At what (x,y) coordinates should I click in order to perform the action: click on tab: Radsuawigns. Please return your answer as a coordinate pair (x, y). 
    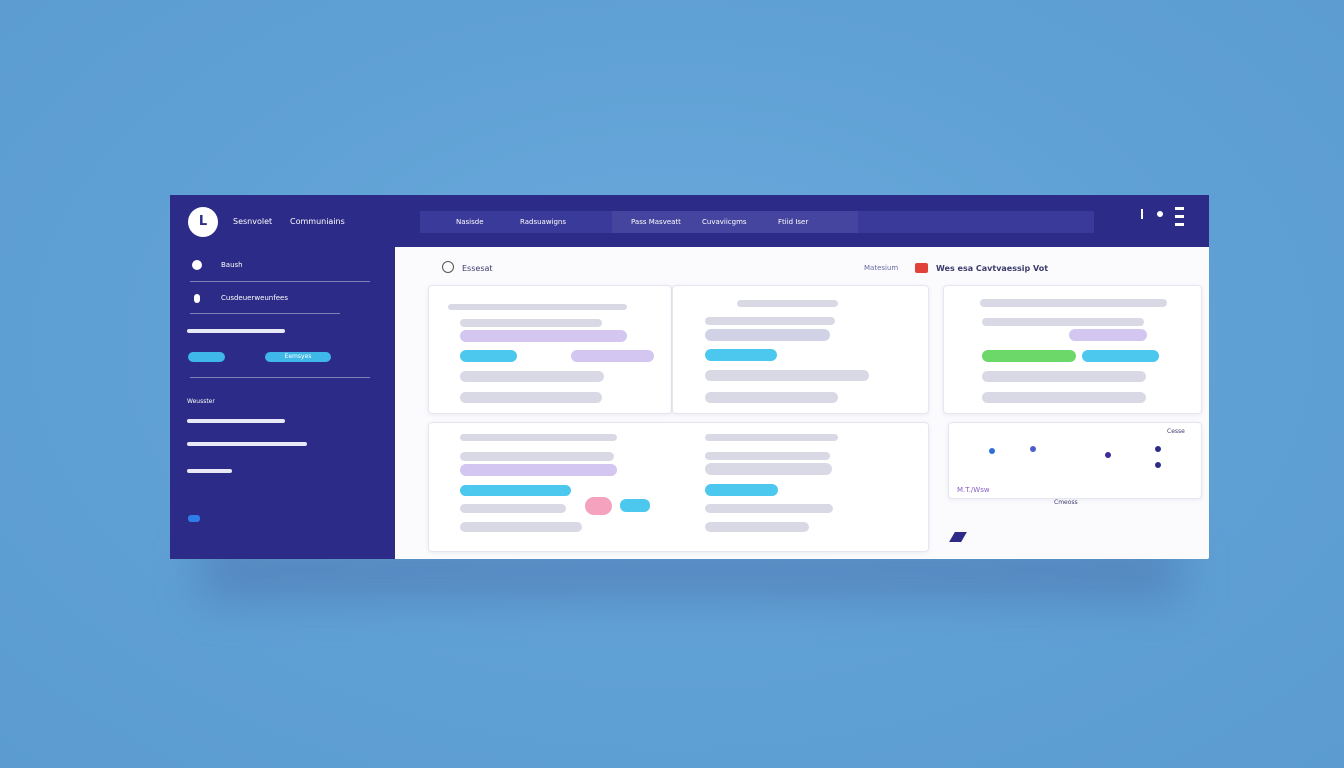
    Looking at the image, I should click on (543, 222).